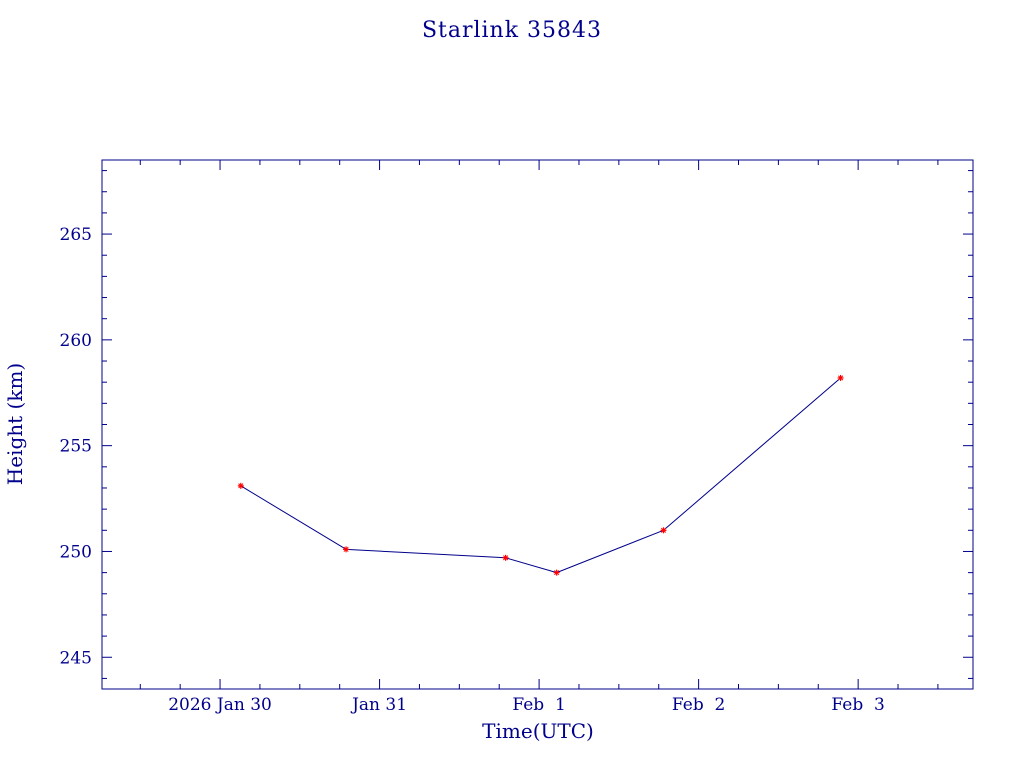 The width and height of the screenshot is (1024, 768). I want to click on x-tick-labels: 2026 Jan 30 Jan 31 Feb 1 Feb 2 Feb 3, so click(526, 705).